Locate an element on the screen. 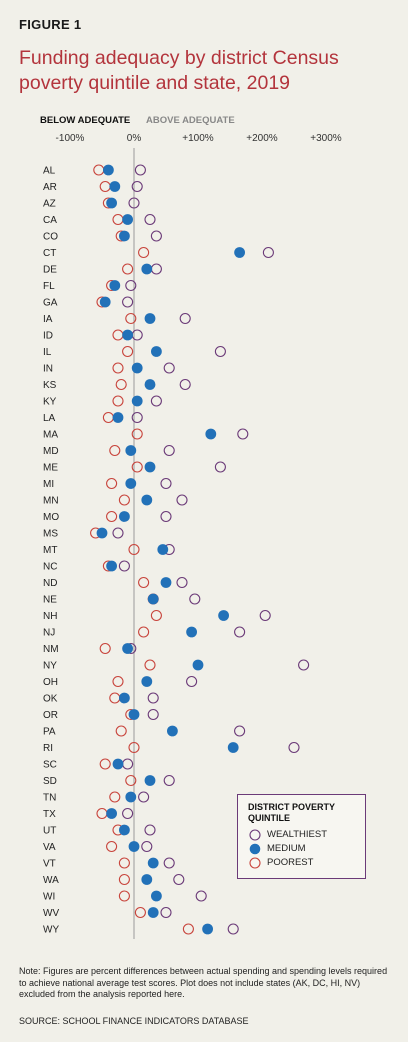 The image size is (408, 1042). state-label: UT is located at coordinates (49, 831).